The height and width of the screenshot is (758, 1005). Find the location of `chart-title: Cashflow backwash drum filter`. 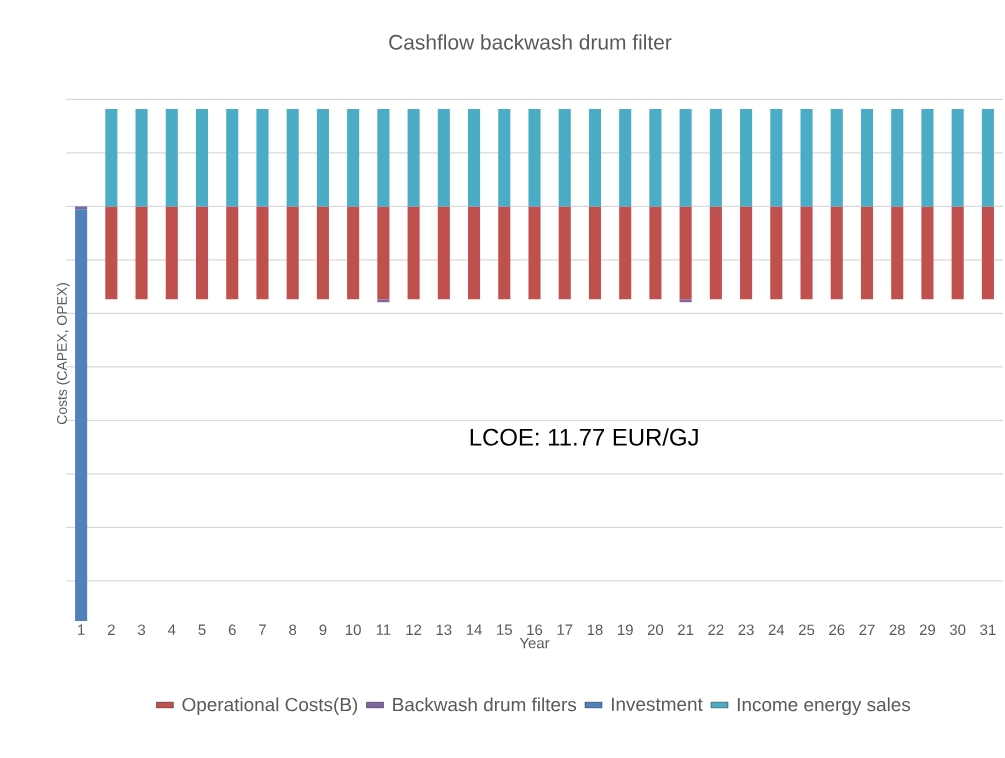

chart-title: Cashflow backwash drum filter is located at coordinates (530, 42).